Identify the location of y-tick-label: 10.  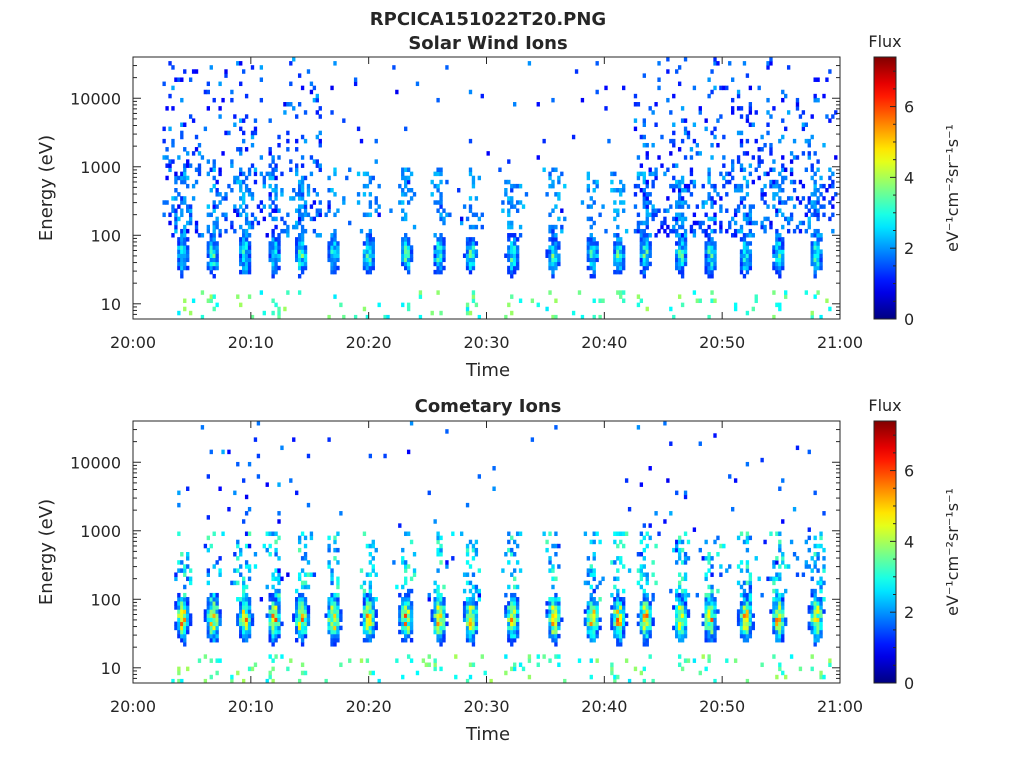
(111, 304).